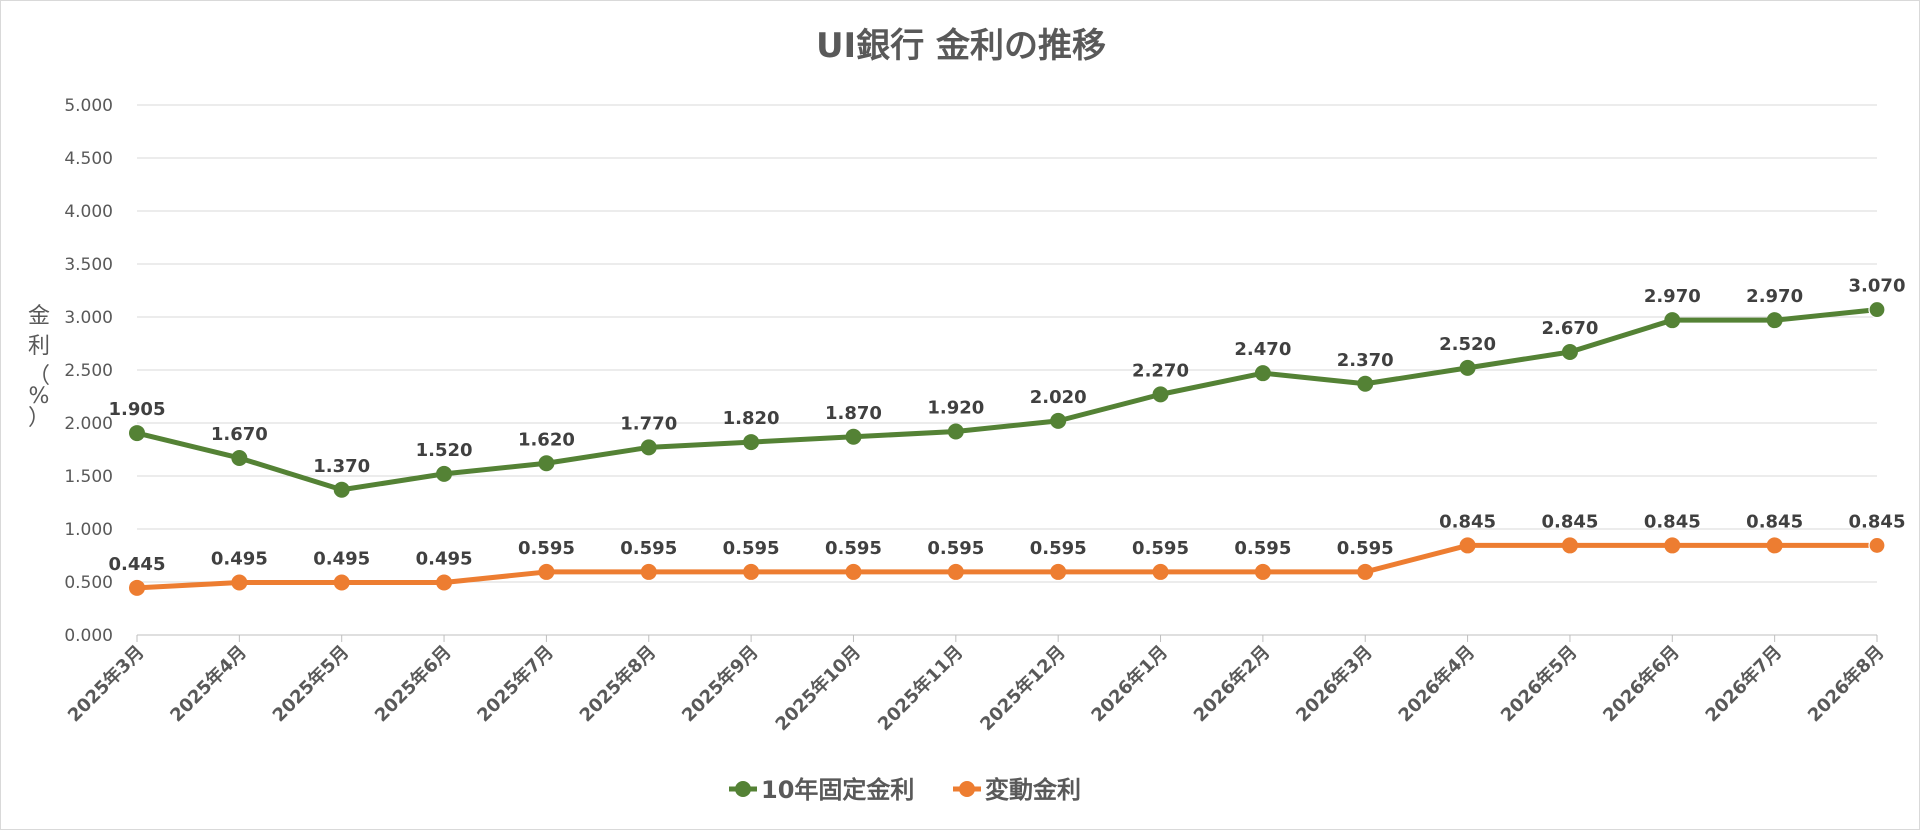 The width and height of the screenshot is (1920, 836). I want to click on data-label: 2.370, so click(1365, 360).